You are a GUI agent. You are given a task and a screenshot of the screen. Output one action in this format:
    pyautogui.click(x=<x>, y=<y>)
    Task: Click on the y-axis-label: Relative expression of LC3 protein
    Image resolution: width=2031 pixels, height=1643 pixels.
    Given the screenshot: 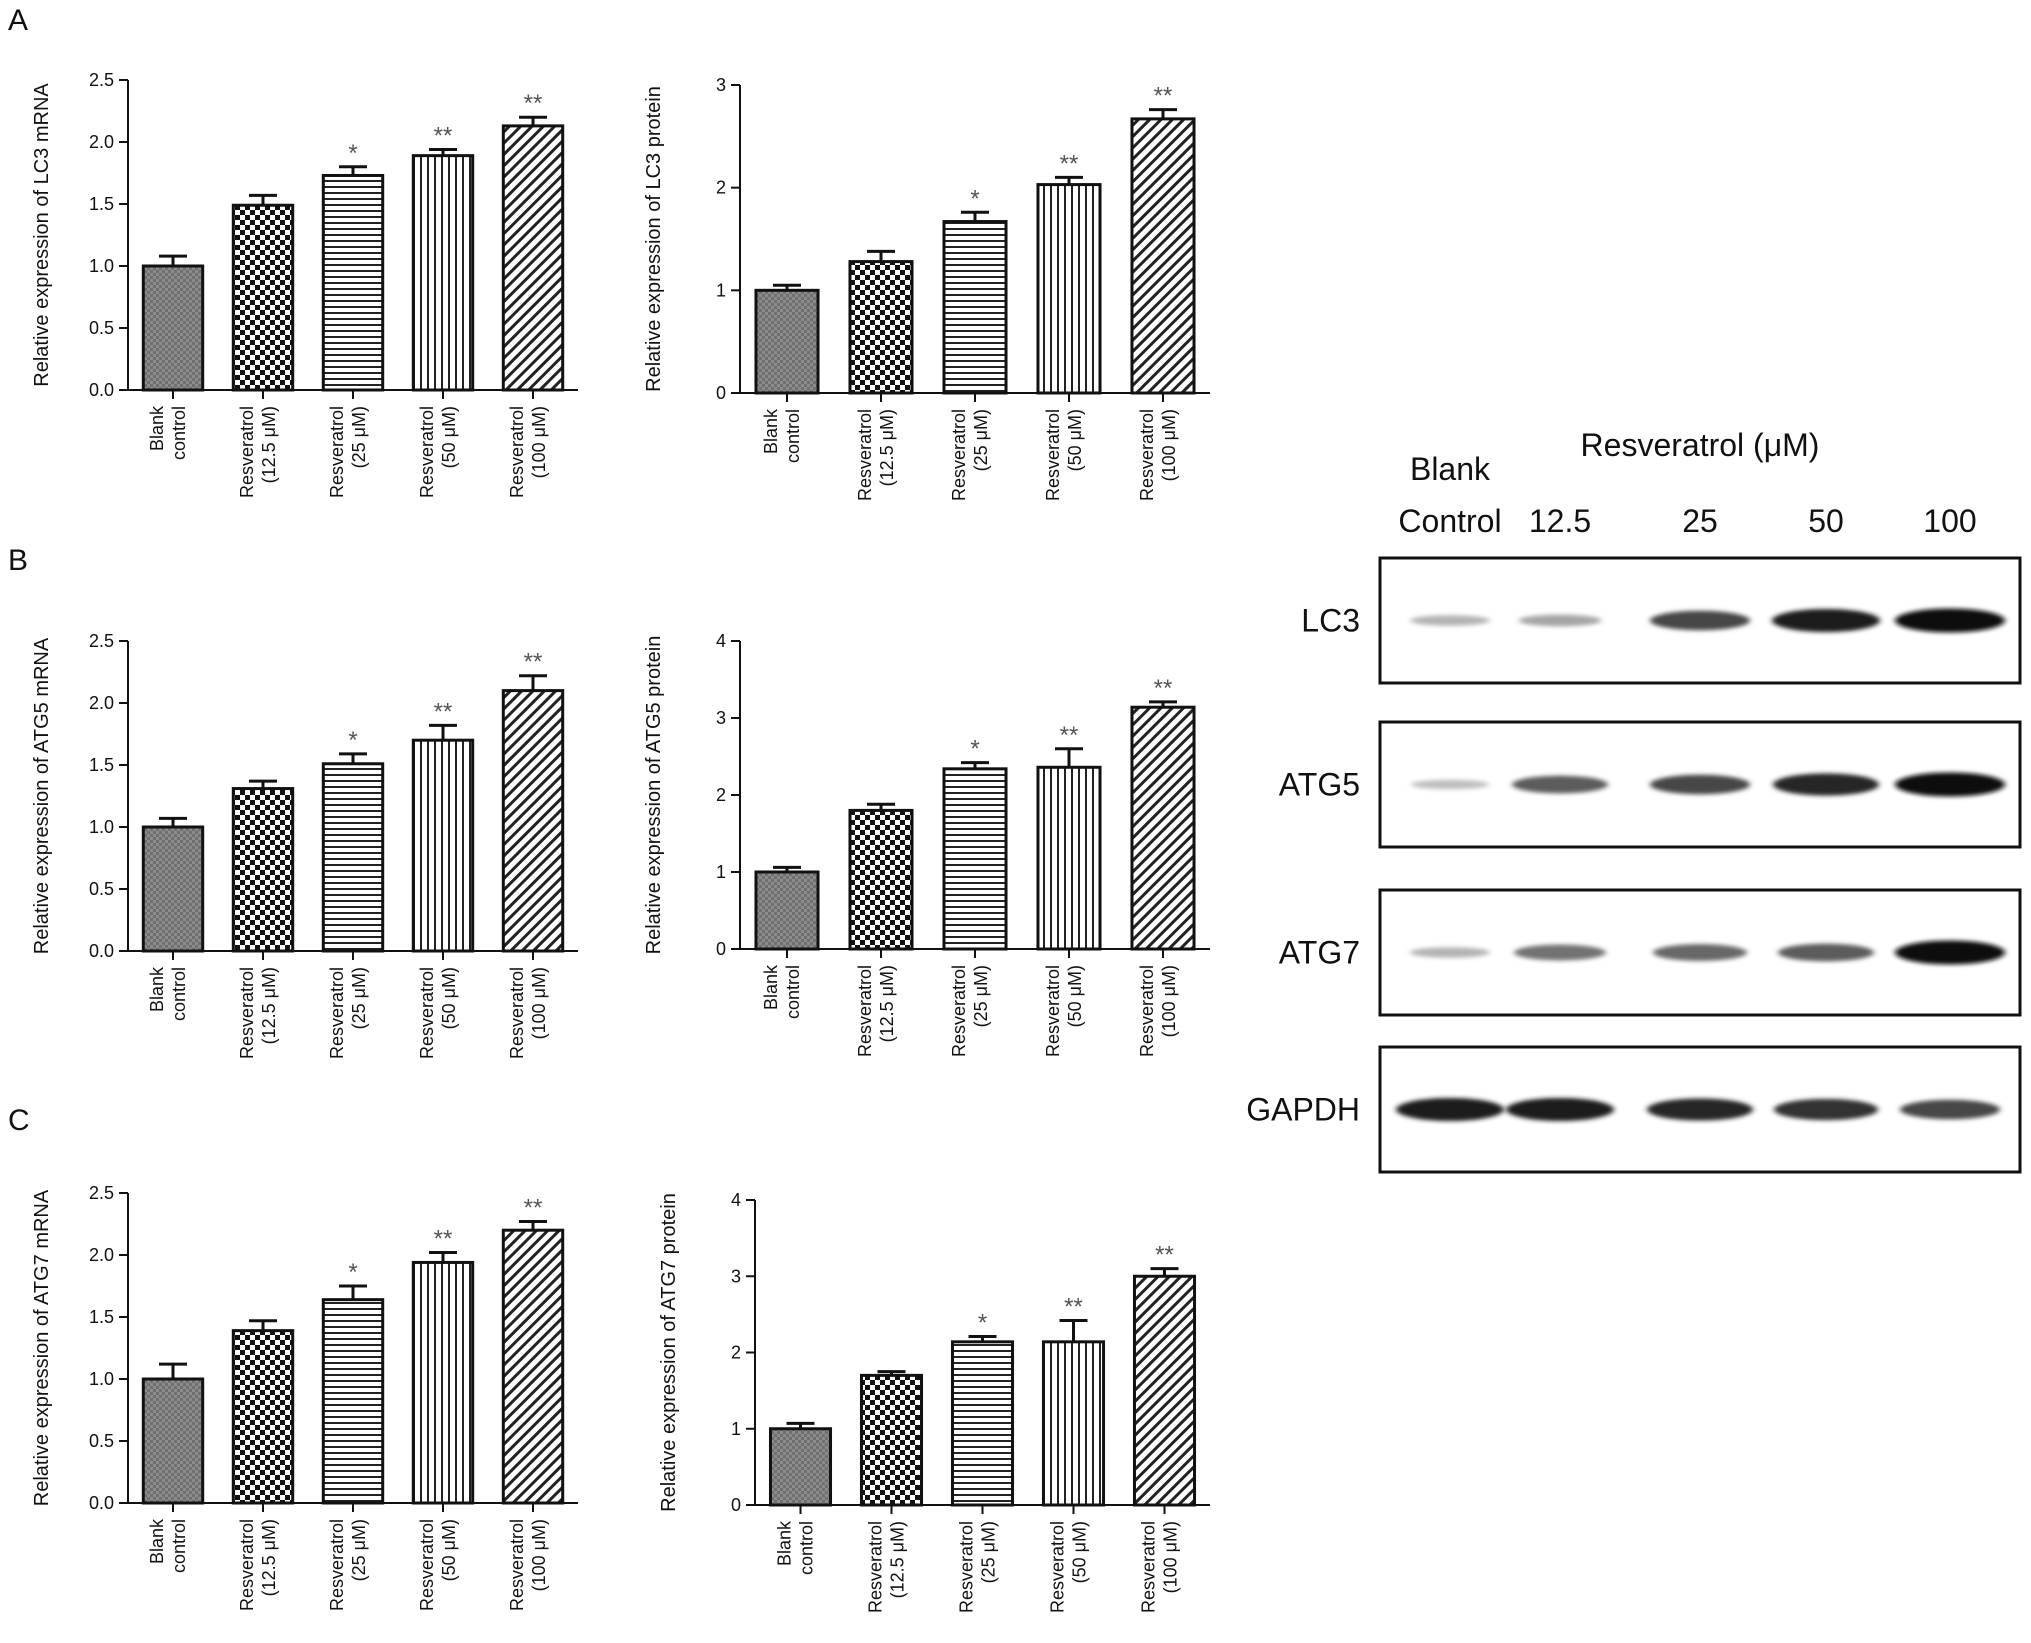 What is the action you would take?
    pyautogui.click(x=654, y=239)
    